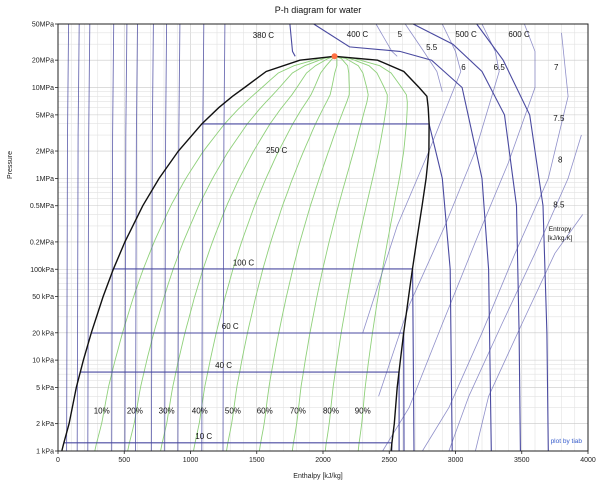 The width and height of the screenshot is (603, 481). I want to click on y-tick-label: 10 kPa, so click(43, 361).